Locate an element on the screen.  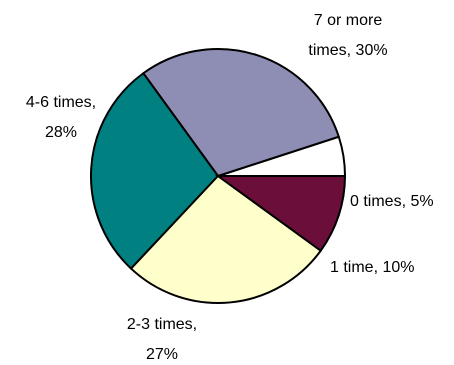
pie-label-7-or-more-times: 7 or more times, 30% is located at coordinates (347, 35).